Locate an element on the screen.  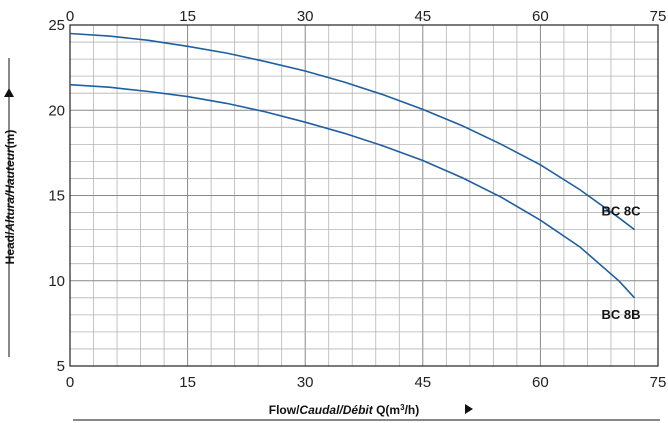
y-axis-arrow-icon is located at coordinates (9, 92).